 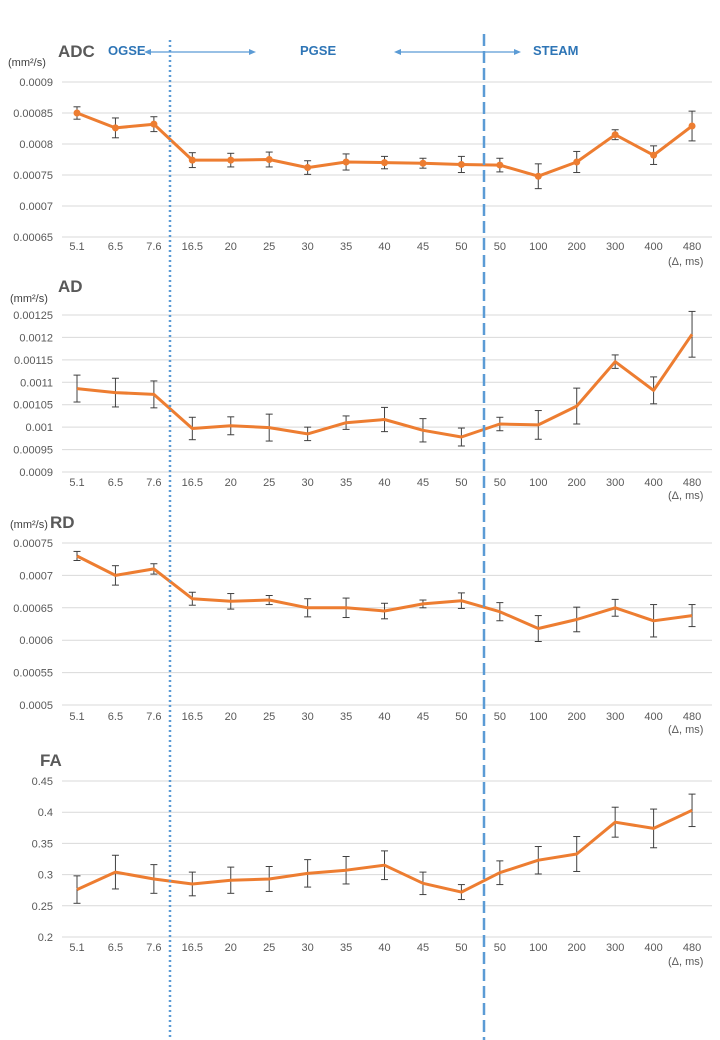 What do you see at coordinates (33, 361) in the screenshot?
I see `y-tick-label: 0.00115` at bounding box center [33, 361].